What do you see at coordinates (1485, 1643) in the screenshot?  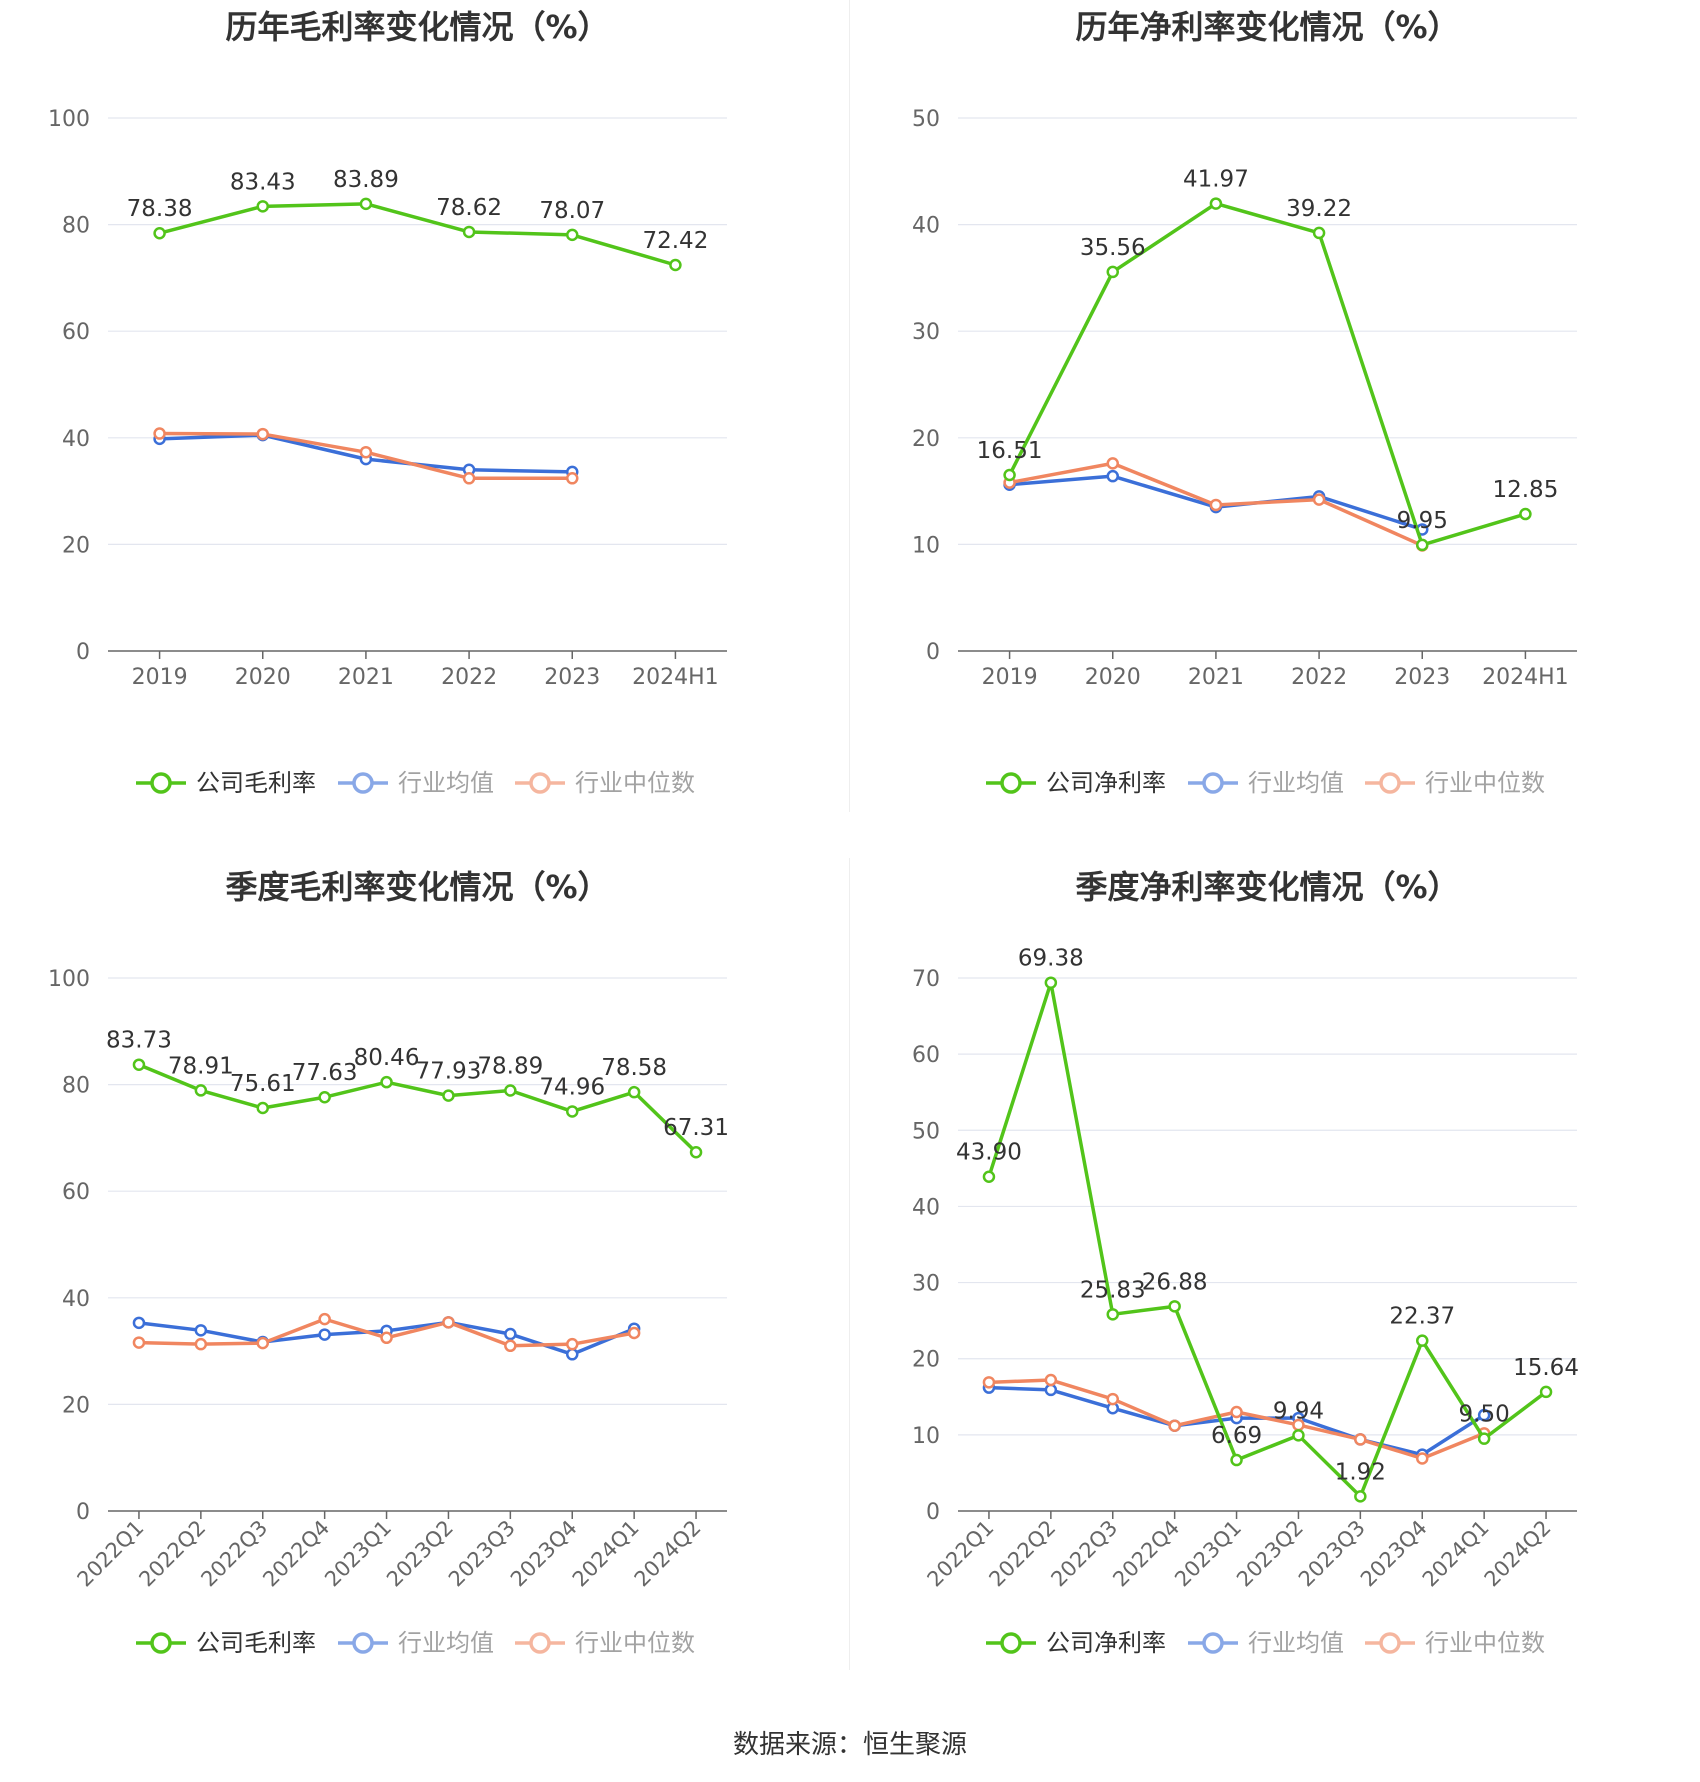 I see `legend-label: 行业中位数` at bounding box center [1485, 1643].